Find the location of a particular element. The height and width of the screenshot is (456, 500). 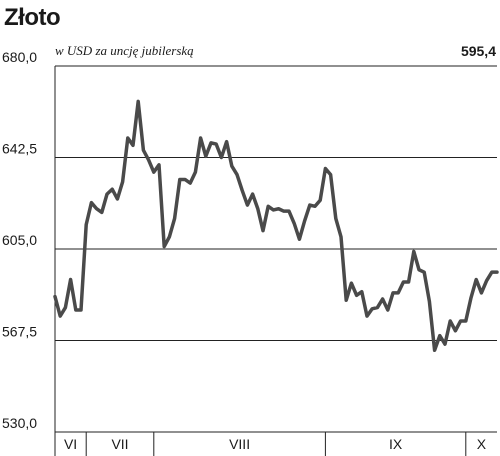

chart-subtitle: w USD za uncję jubilerską is located at coordinates (124, 50).